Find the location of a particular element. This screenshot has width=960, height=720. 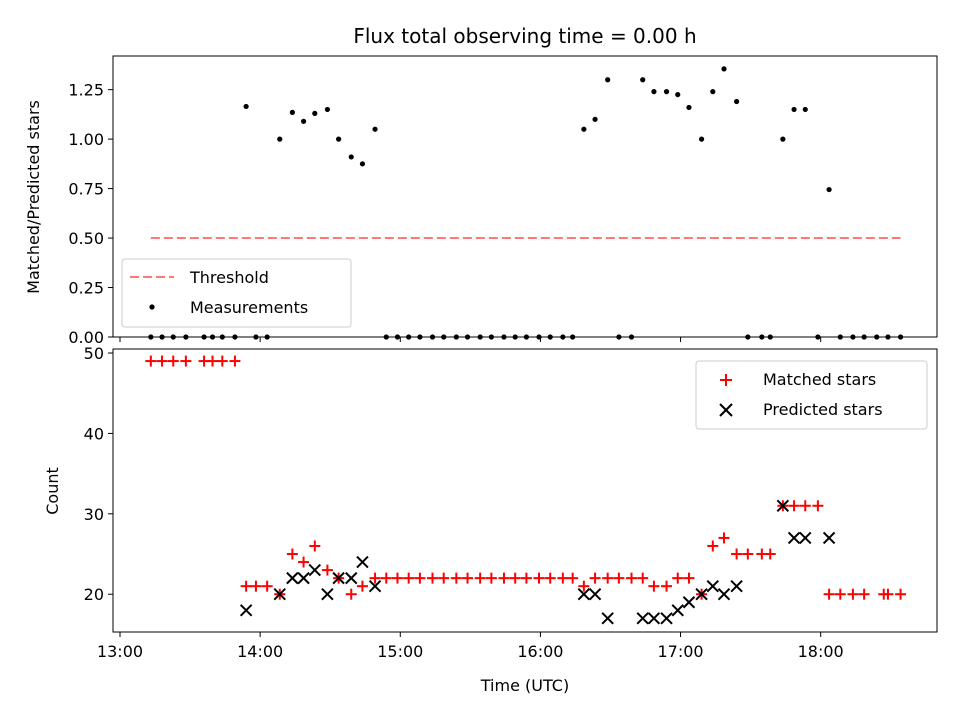

bottom-legend-box is located at coordinates (811, 395).